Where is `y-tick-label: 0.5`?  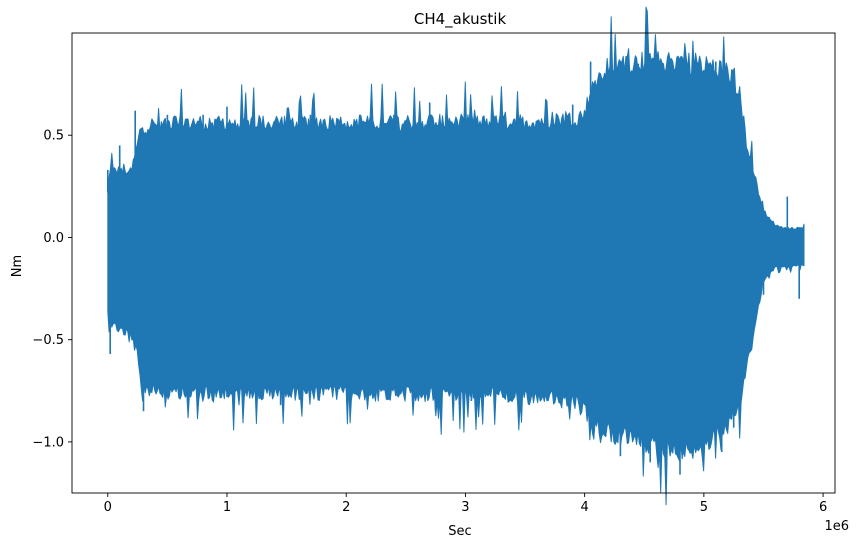
y-tick-label: 0.5 is located at coordinates (53, 136).